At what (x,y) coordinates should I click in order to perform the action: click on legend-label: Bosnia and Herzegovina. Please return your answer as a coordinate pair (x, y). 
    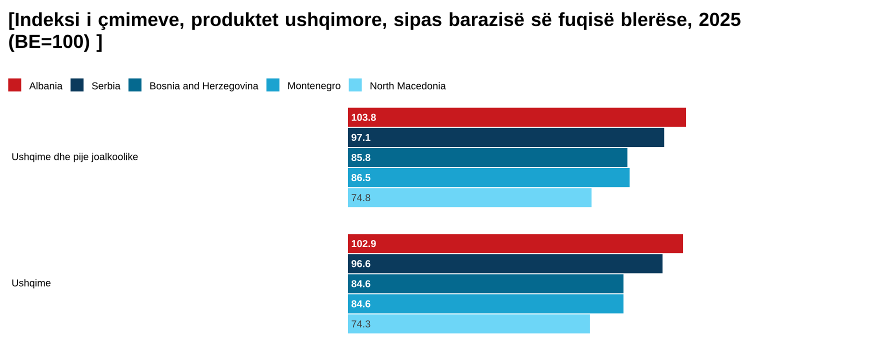
    Looking at the image, I should click on (204, 87).